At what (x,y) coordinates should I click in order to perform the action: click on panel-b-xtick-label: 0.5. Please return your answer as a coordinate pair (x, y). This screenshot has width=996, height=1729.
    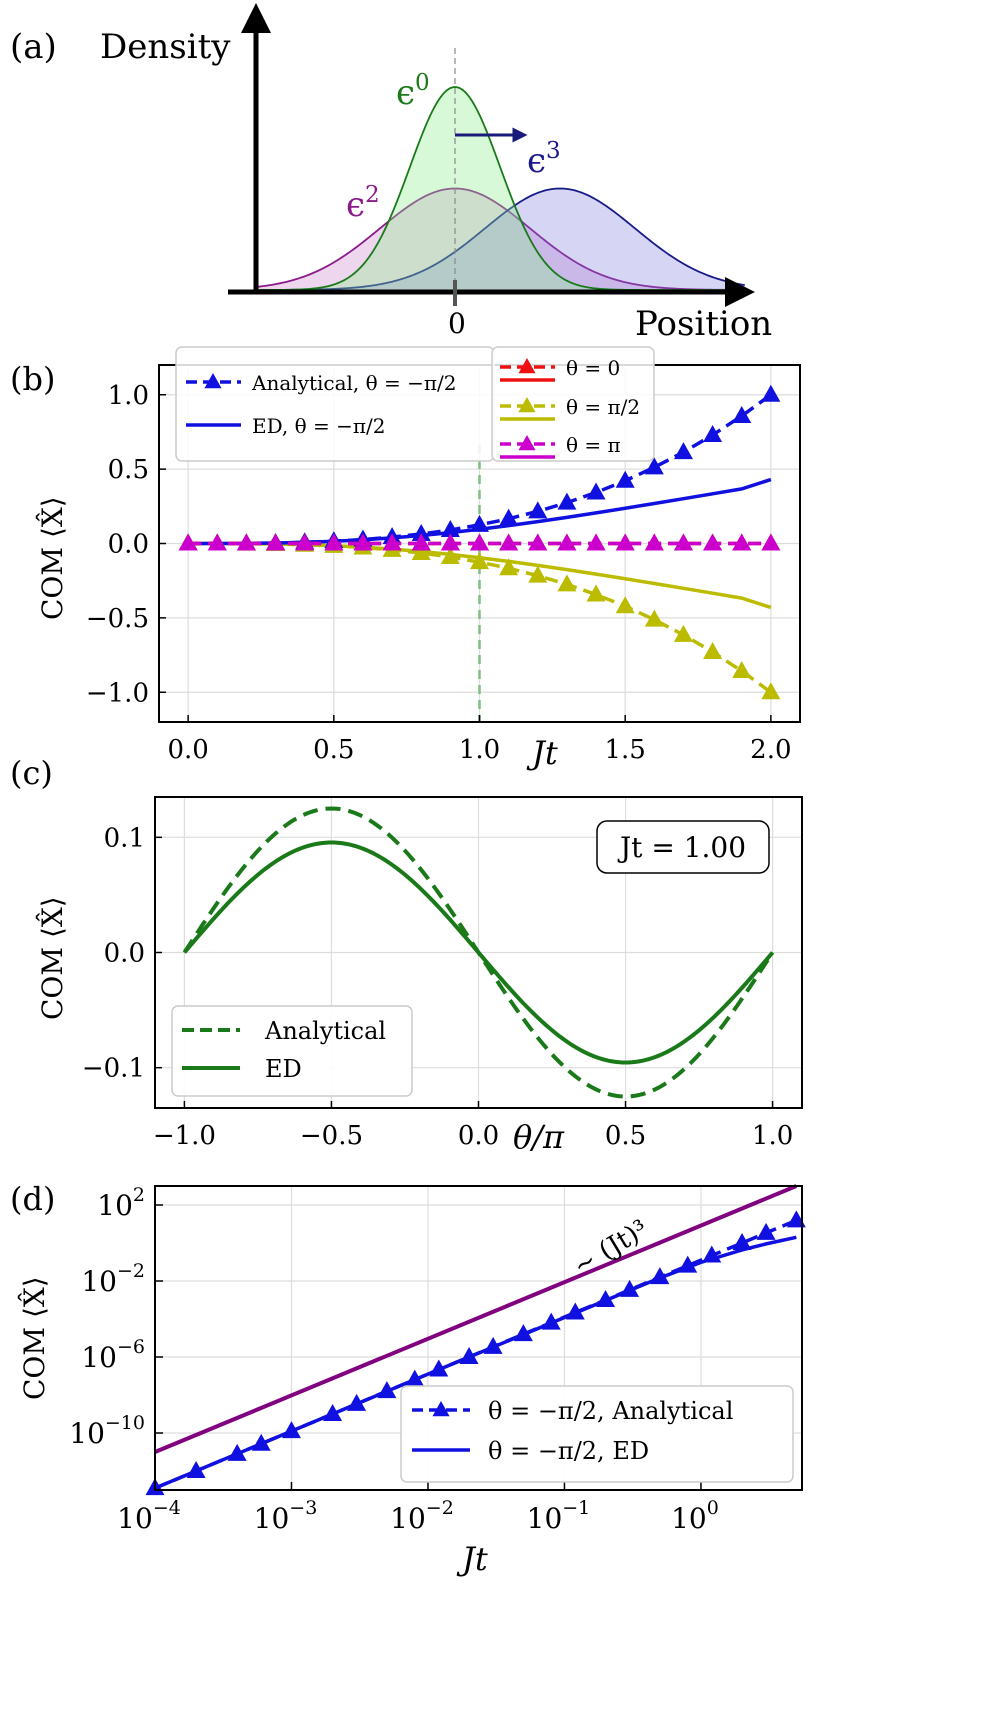
    Looking at the image, I should click on (333, 750).